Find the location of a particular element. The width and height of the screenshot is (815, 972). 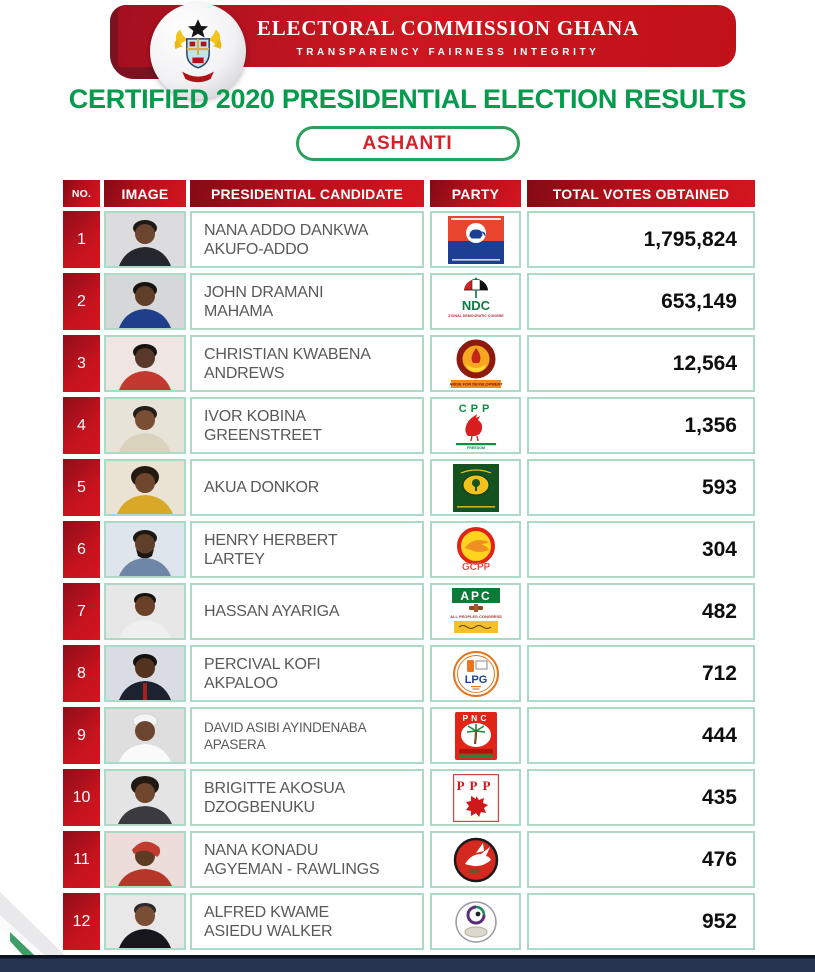

candidate-name-line1: DAVID ASIBI AYINDENABA is located at coordinates (285, 727).